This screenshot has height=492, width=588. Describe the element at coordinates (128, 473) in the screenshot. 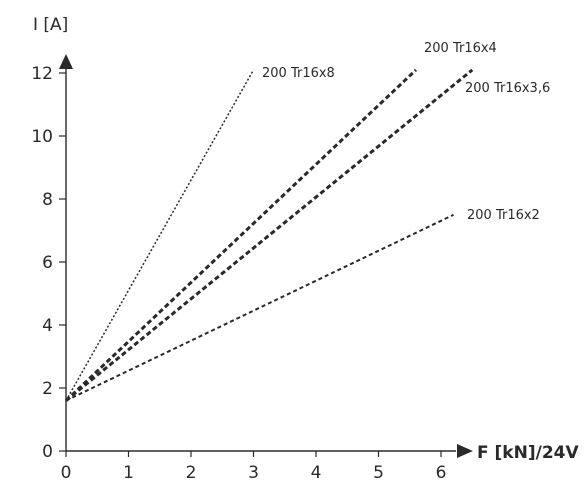

I see `x-tick-label: 1` at that location.